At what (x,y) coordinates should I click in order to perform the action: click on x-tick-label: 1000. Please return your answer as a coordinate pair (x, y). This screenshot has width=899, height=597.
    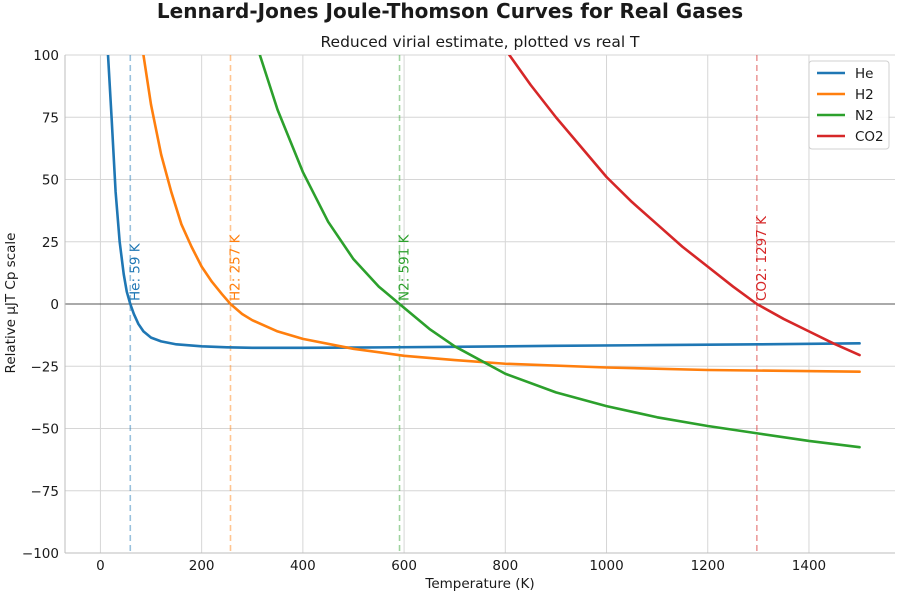
    Looking at the image, I should click on (606, 566).